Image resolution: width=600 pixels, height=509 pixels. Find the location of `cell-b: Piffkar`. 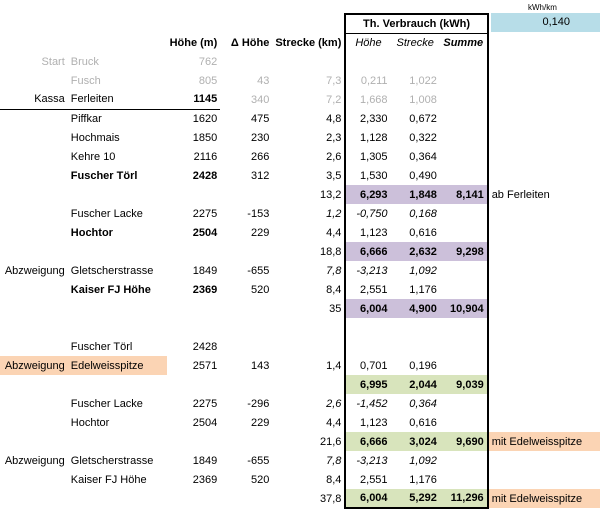

cell-b: Piffkar is located at coordinates (86, 118).